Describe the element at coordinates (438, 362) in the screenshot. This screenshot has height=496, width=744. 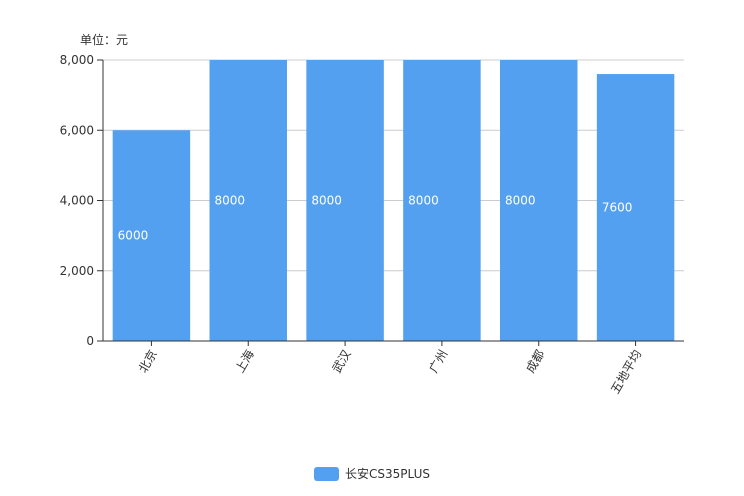
I see `x-tick-label: 广州` at that location.